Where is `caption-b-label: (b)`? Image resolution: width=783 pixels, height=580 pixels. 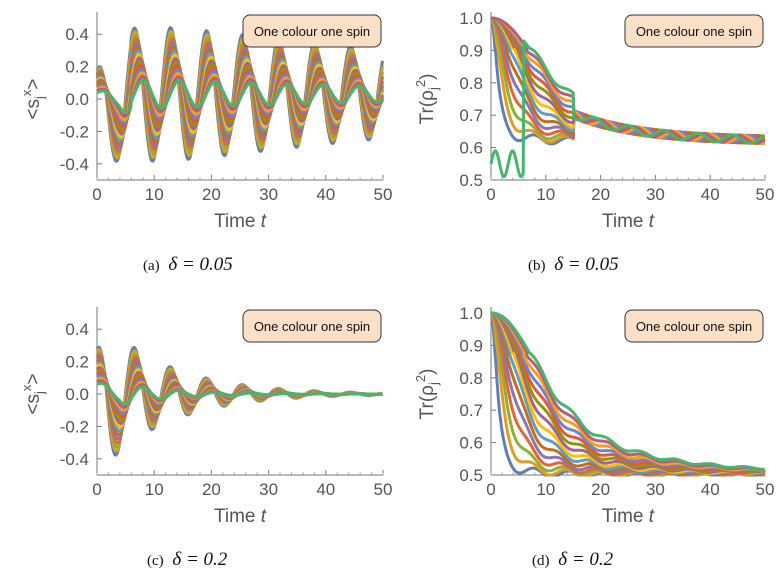
caption-b-label: (b) is located at coordinates (537, 266).